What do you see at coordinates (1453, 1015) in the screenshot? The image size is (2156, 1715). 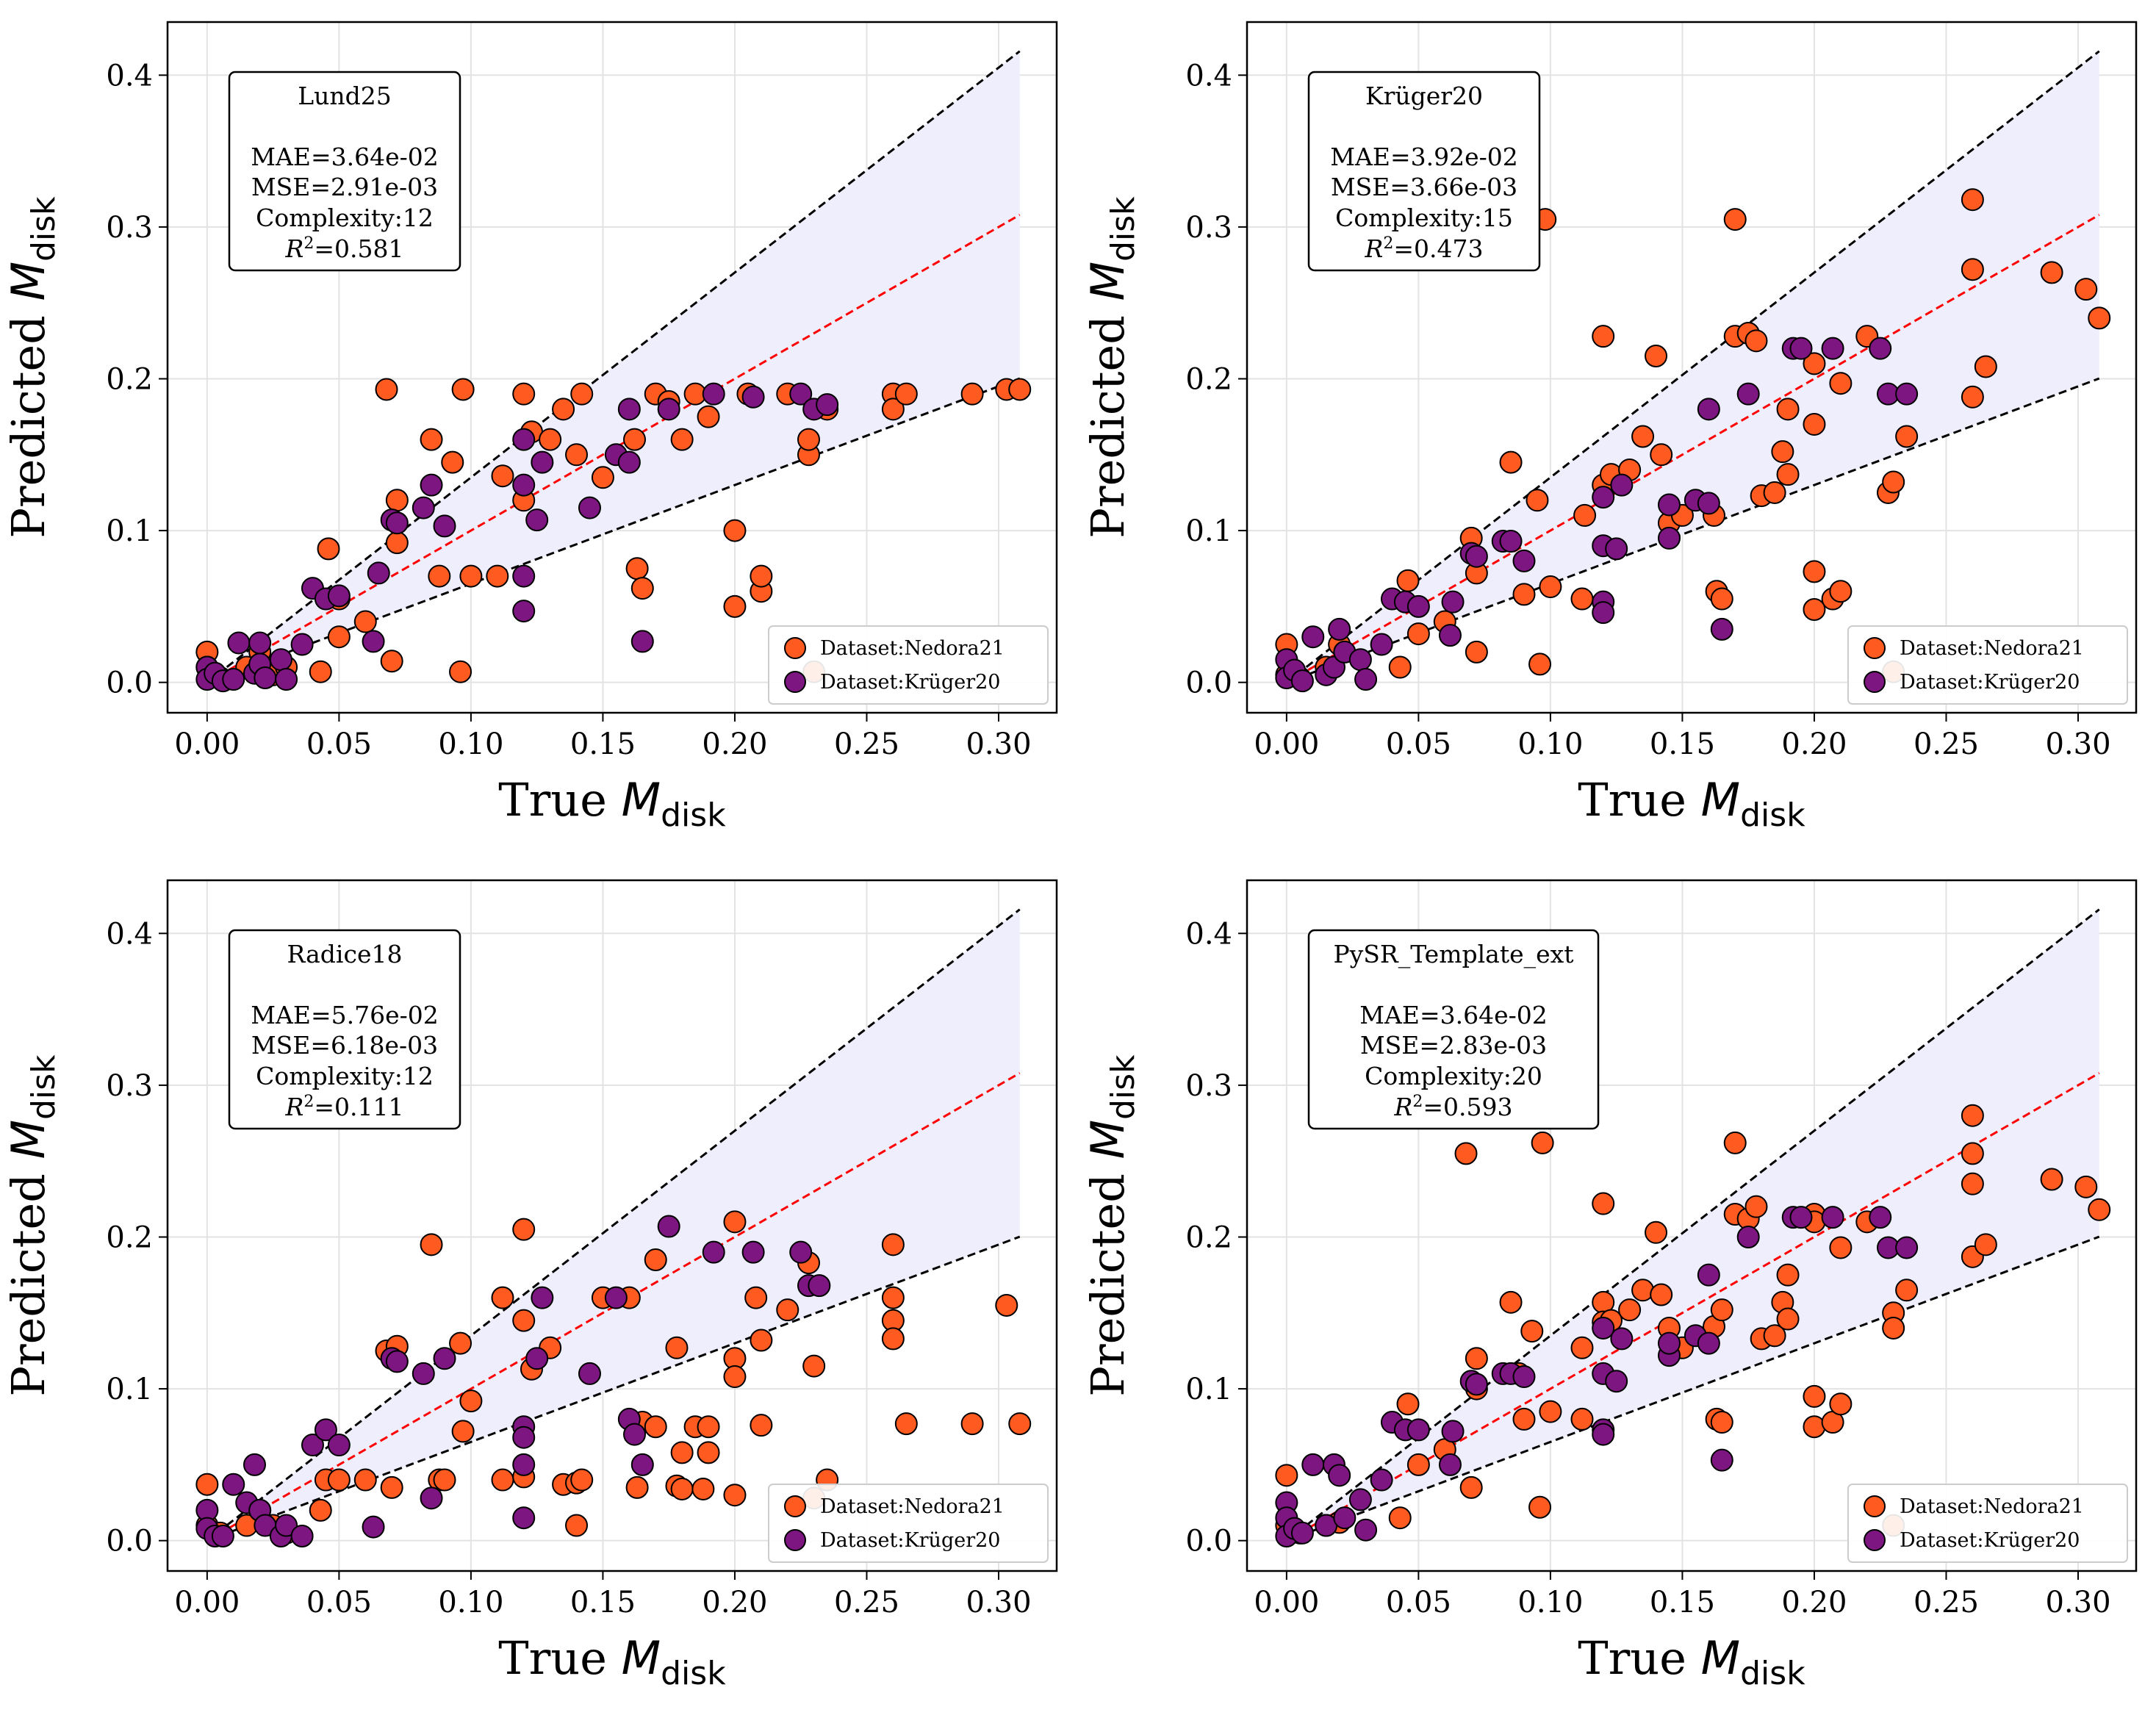 I see `mae-value: MAE=3.64e-02` at bounding box center [1453, 1015].